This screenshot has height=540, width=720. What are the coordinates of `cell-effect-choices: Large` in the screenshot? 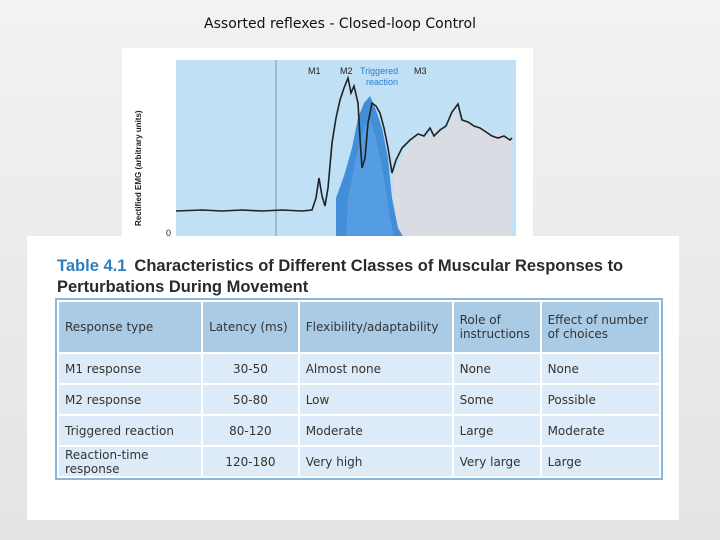 It's located at (600, 461).